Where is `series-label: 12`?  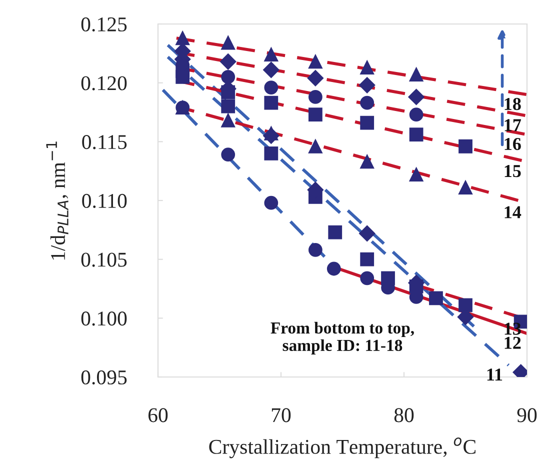 series-label: 12 is located at coordinates (512, 342).